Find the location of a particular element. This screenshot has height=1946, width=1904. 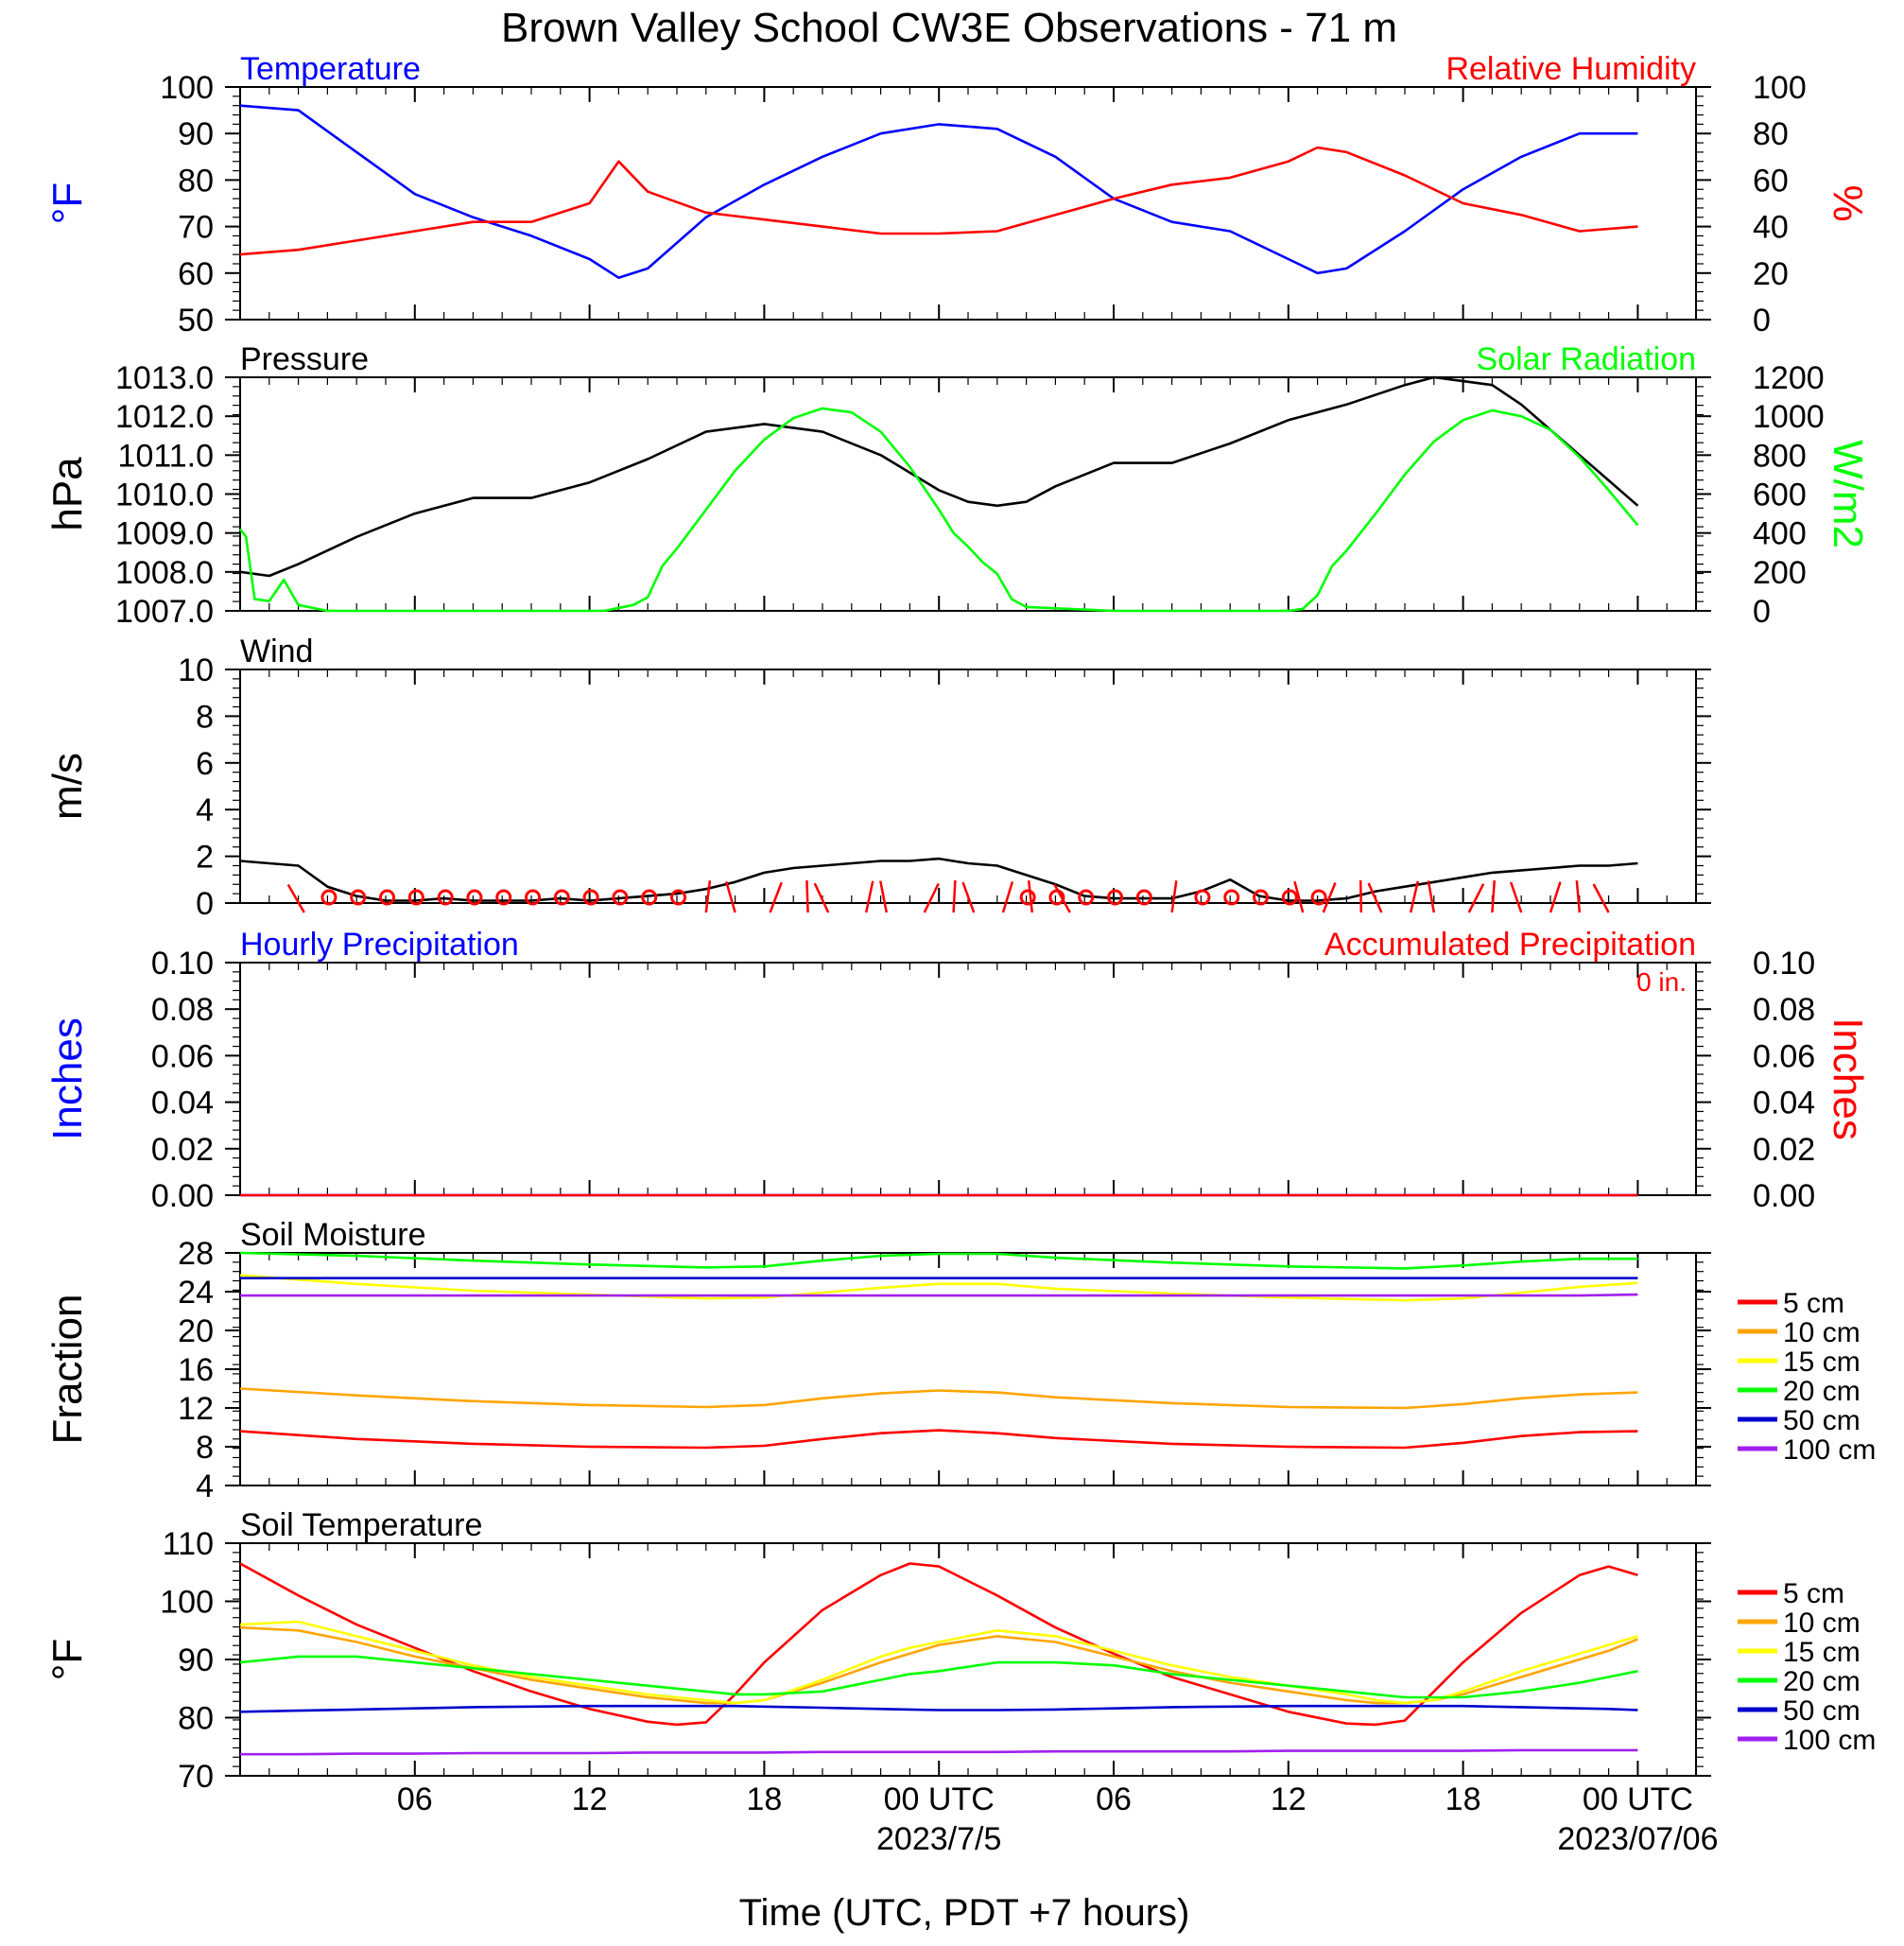

x-tick-label: 00 UTC is located at coordinates (1638, 1799).